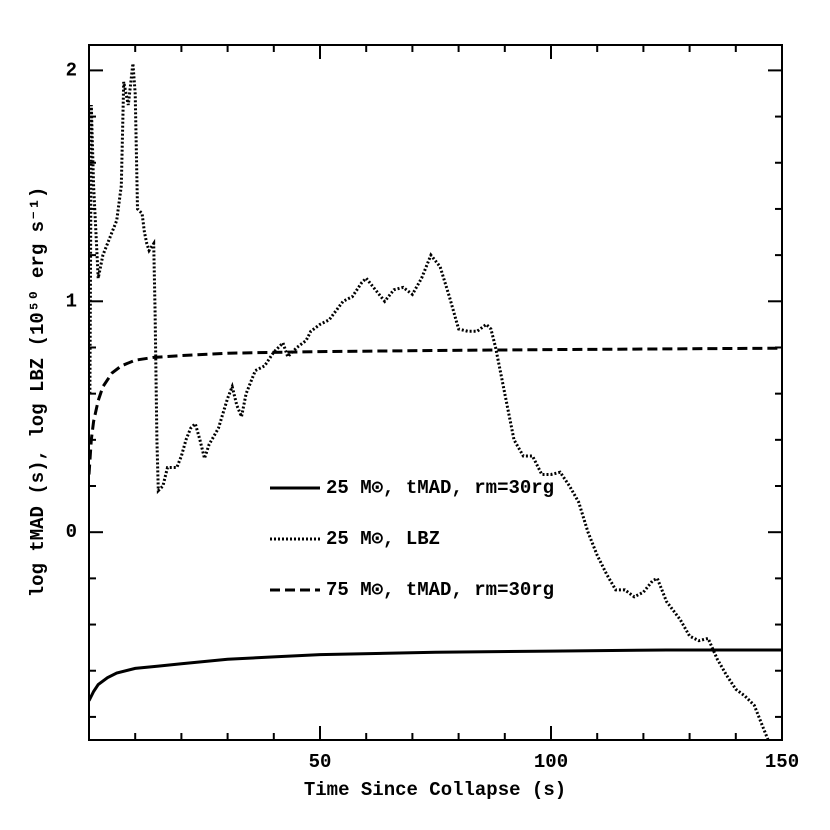 Image resolution: width=830 pixels, height=830 pixels. Describe the element at coordinates (782, 762) in the screenshot. I see `x-tick-label: 150` at that location.